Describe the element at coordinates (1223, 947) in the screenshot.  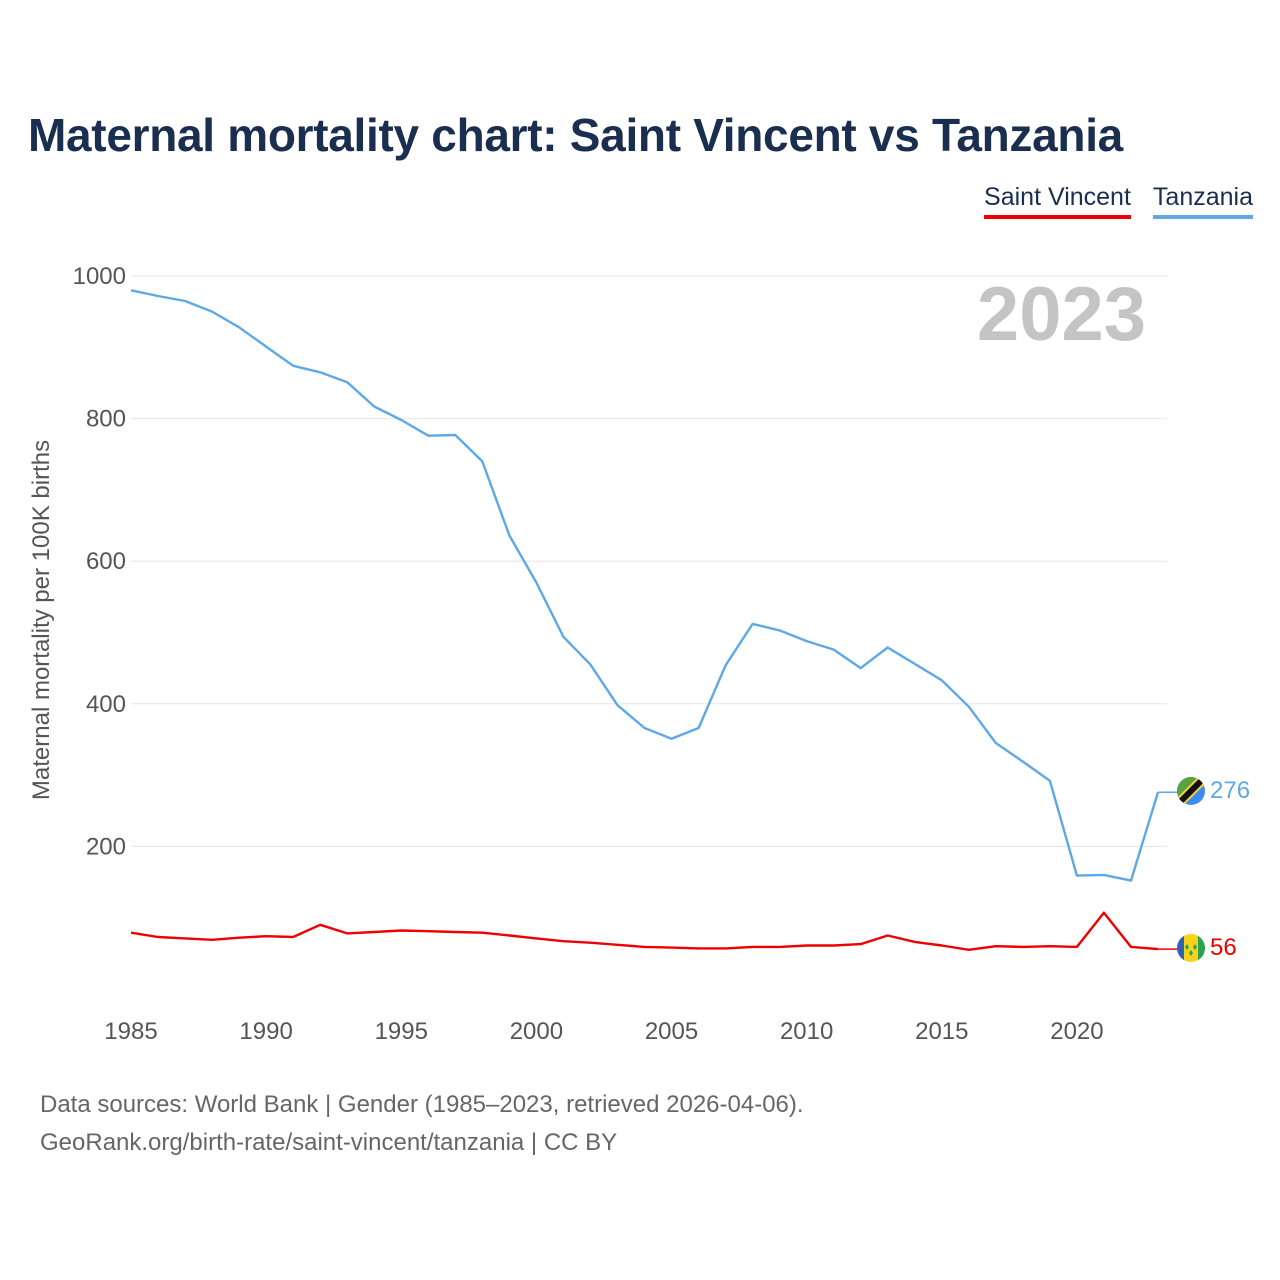
I see `end-label-saint-vincent: 56` at that location.